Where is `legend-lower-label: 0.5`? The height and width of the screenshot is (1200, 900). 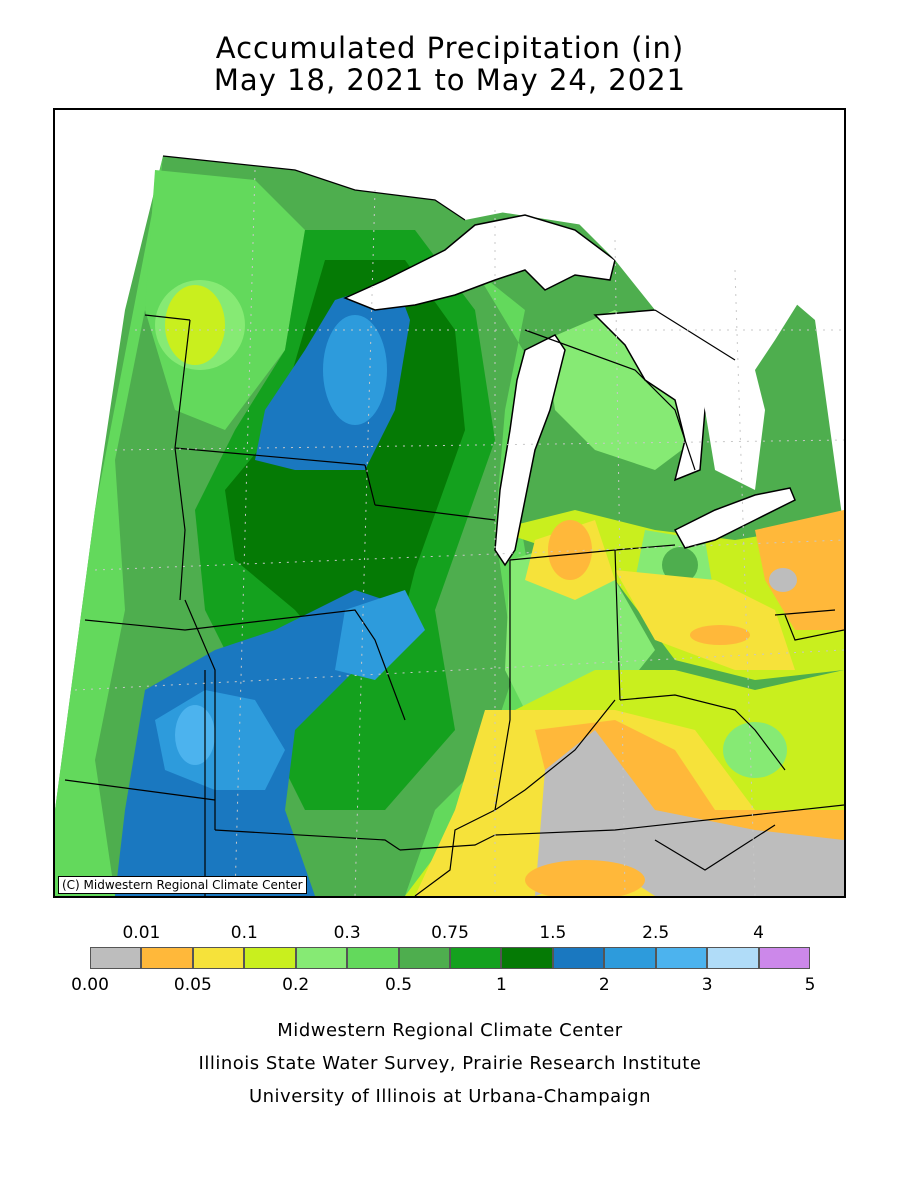 legend-lower-label: 0.5 is located at coordinates (399, 985).